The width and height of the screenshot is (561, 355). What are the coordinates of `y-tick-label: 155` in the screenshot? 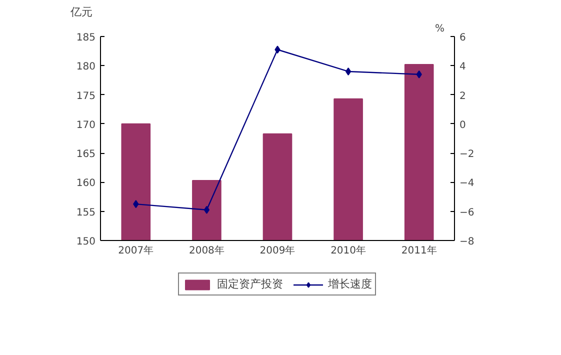 It's located at (86, 212).